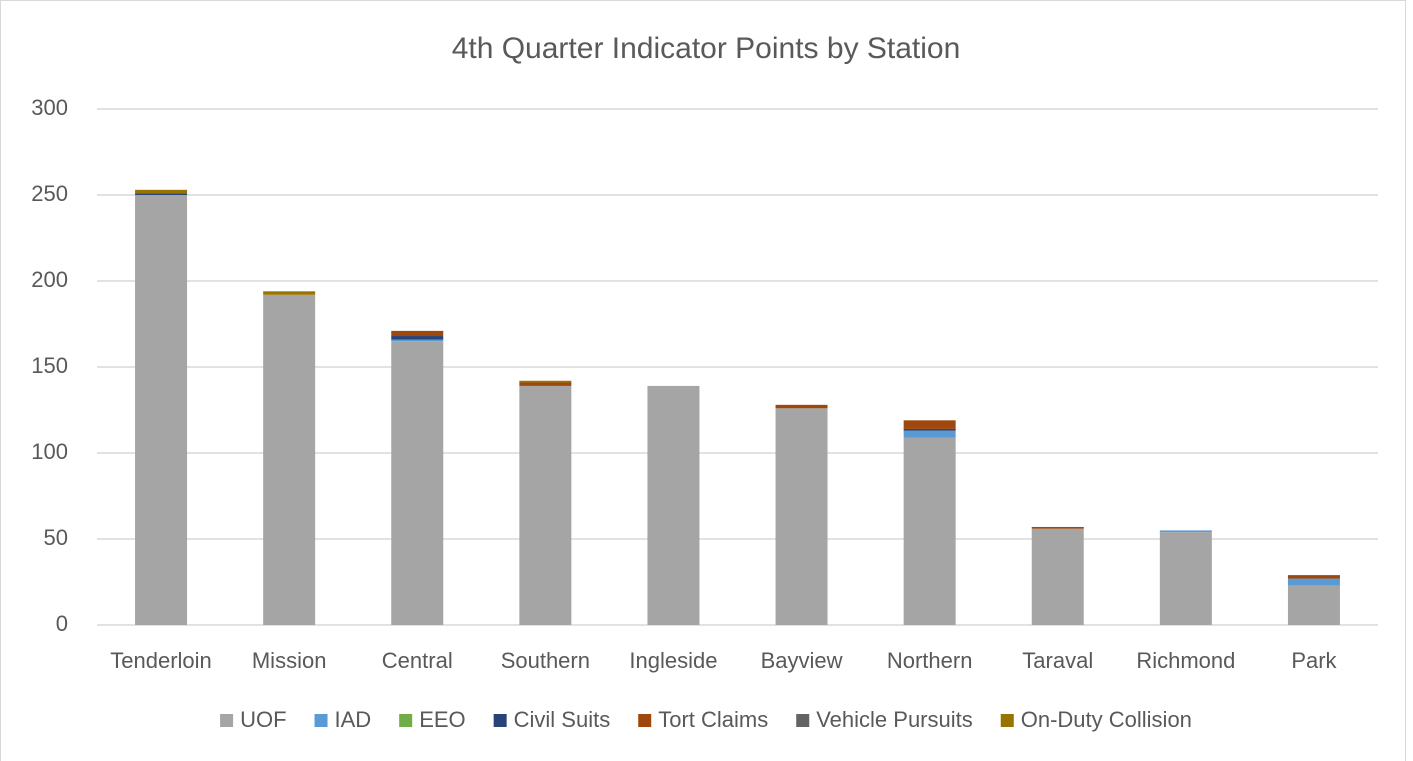 The image size is (1413, 761). I want to click on x-tick-label: Bayview, so click(802, 660).